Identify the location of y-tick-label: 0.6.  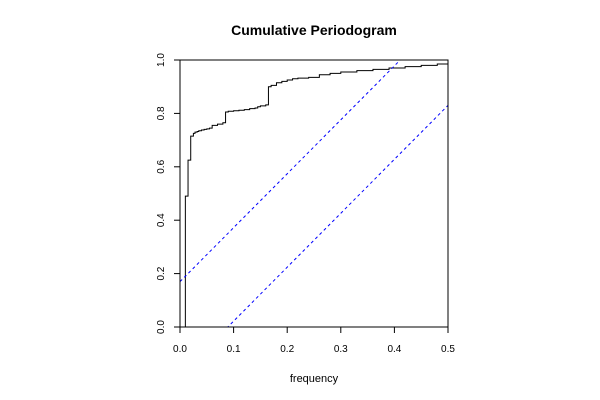
(161, 166).